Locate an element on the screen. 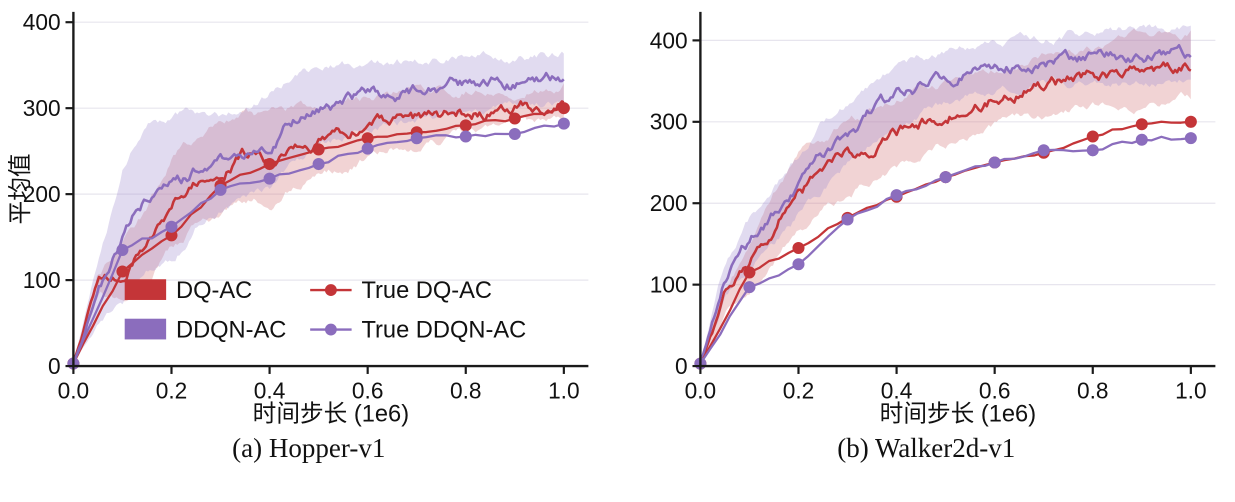  legend-item-true-dq-ac: True DQ-AC is located at coordinates (401, 291).